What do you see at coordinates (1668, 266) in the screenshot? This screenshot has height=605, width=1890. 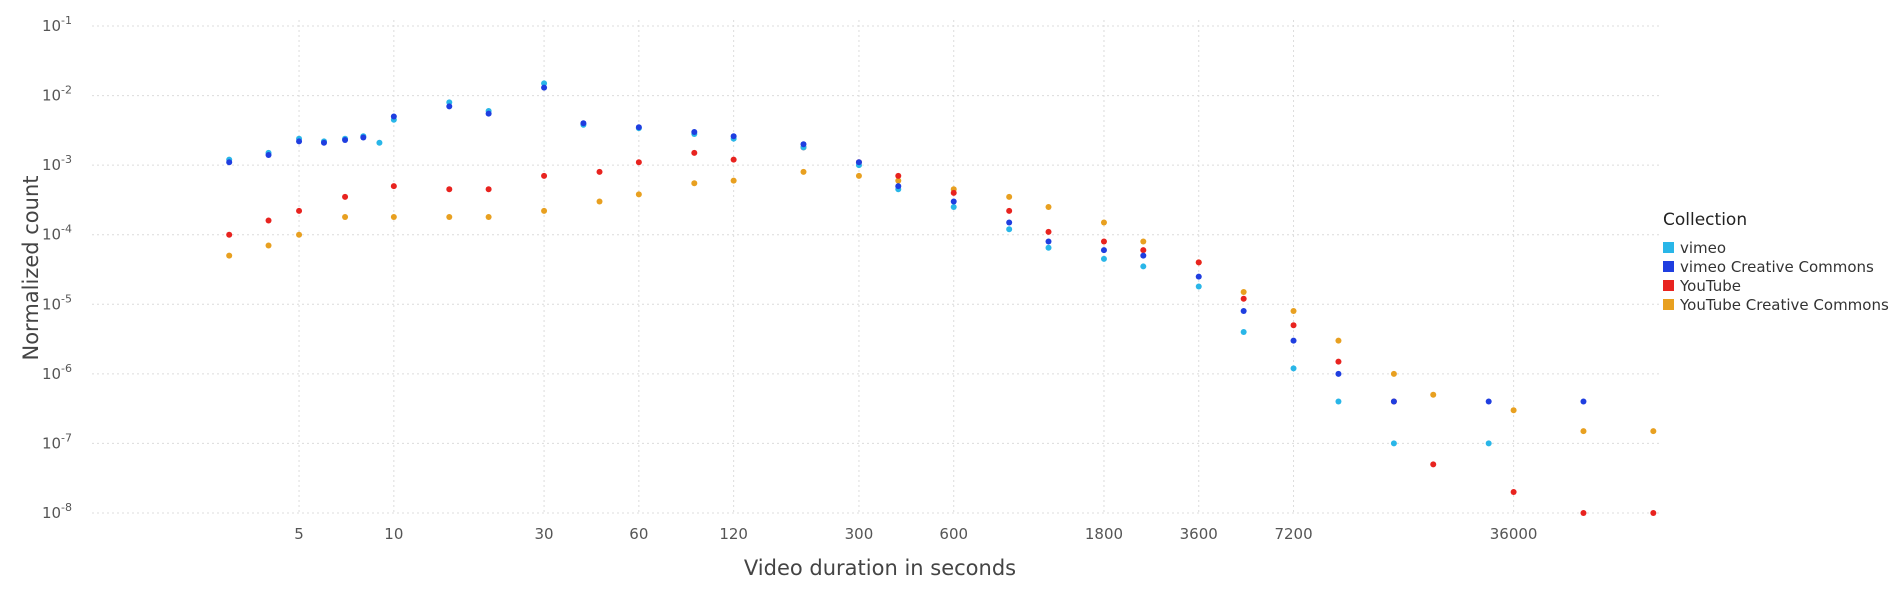 I see `legend-swatch-vimeo-cc` at bounding box center [1668, 266].